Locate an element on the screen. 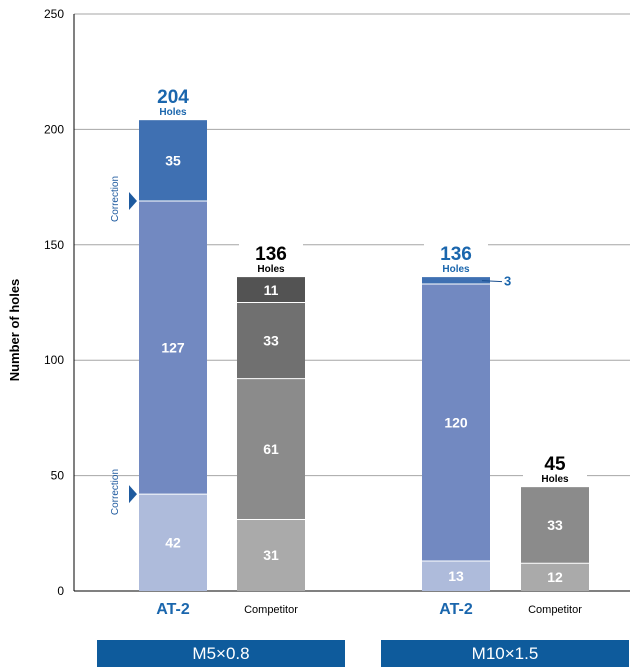 This screenshot has height=667, width=642. leader-line is located at coordinates (492, 281).